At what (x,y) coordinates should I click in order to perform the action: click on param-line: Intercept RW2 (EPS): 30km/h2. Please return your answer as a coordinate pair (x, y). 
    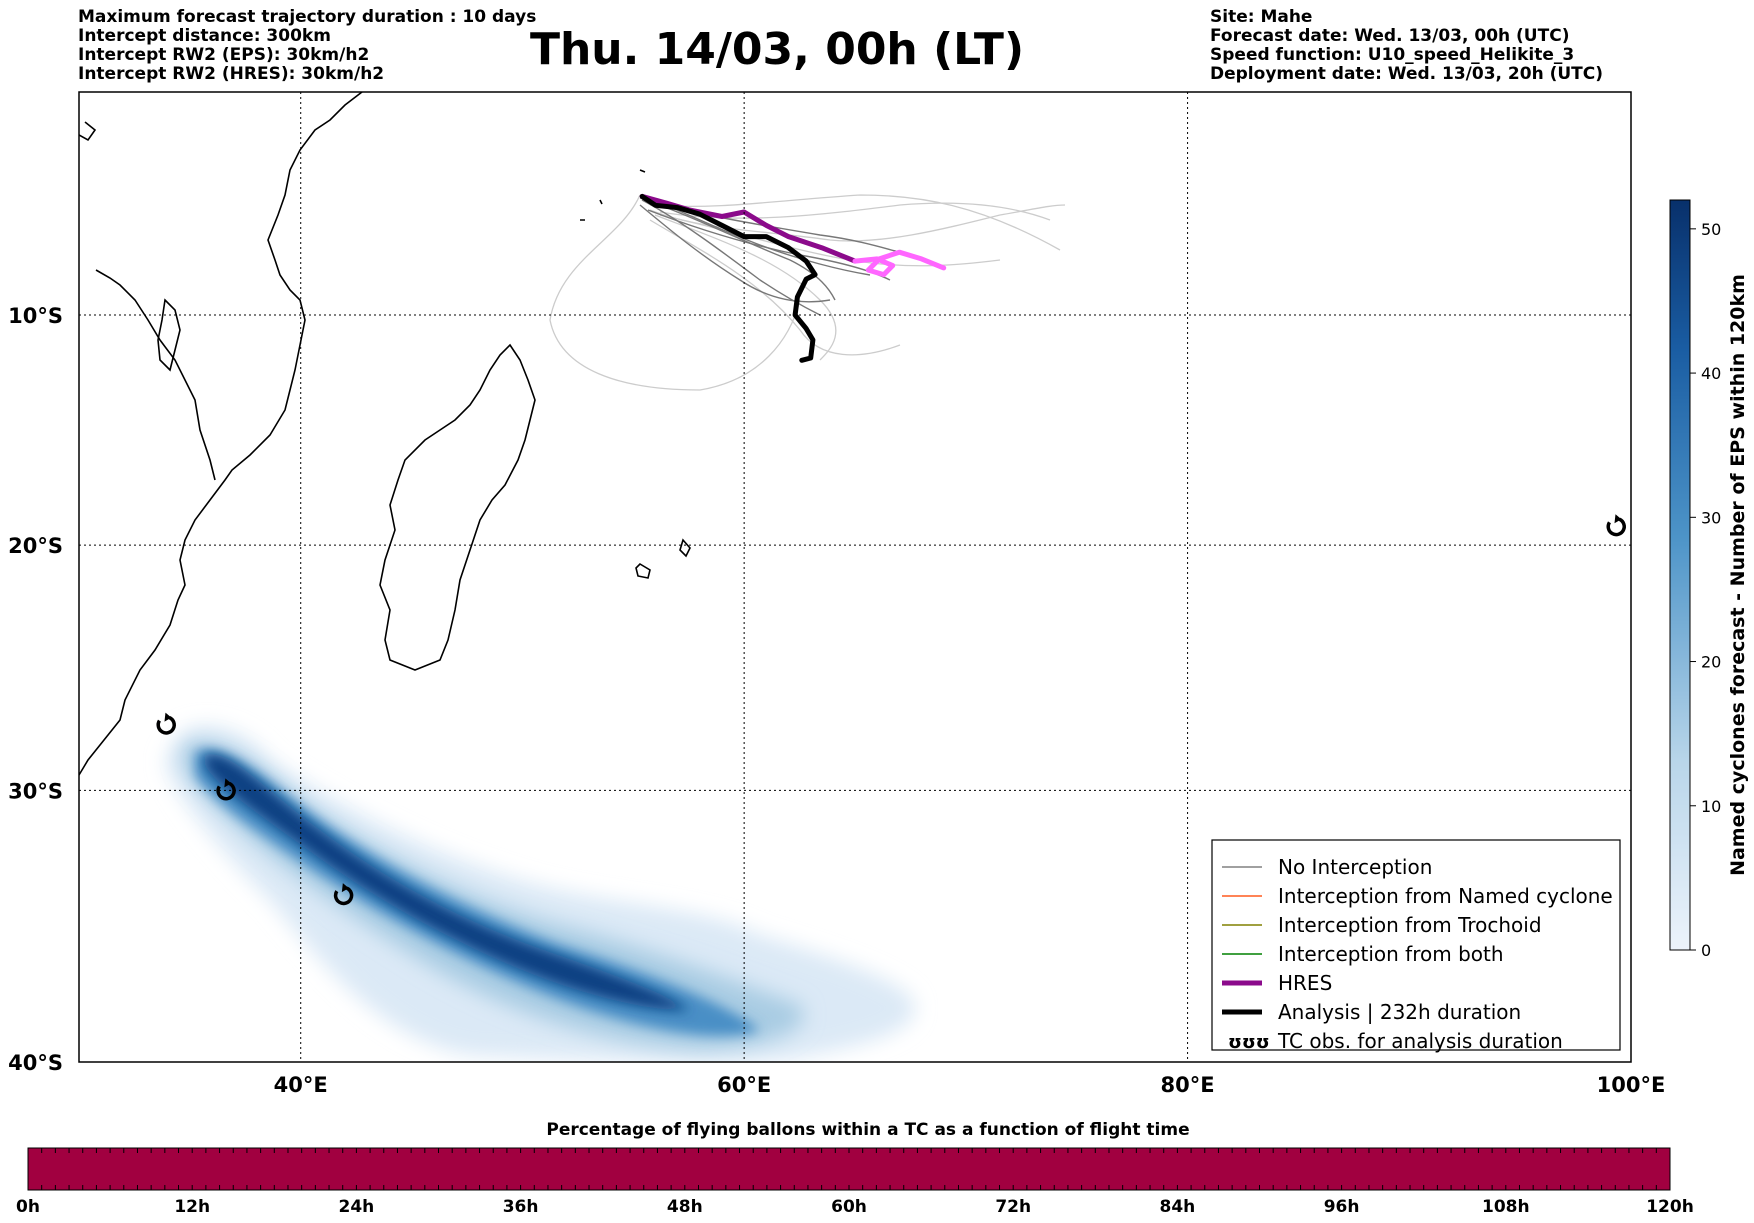
    Looking at the image, I should click on (224, 55).